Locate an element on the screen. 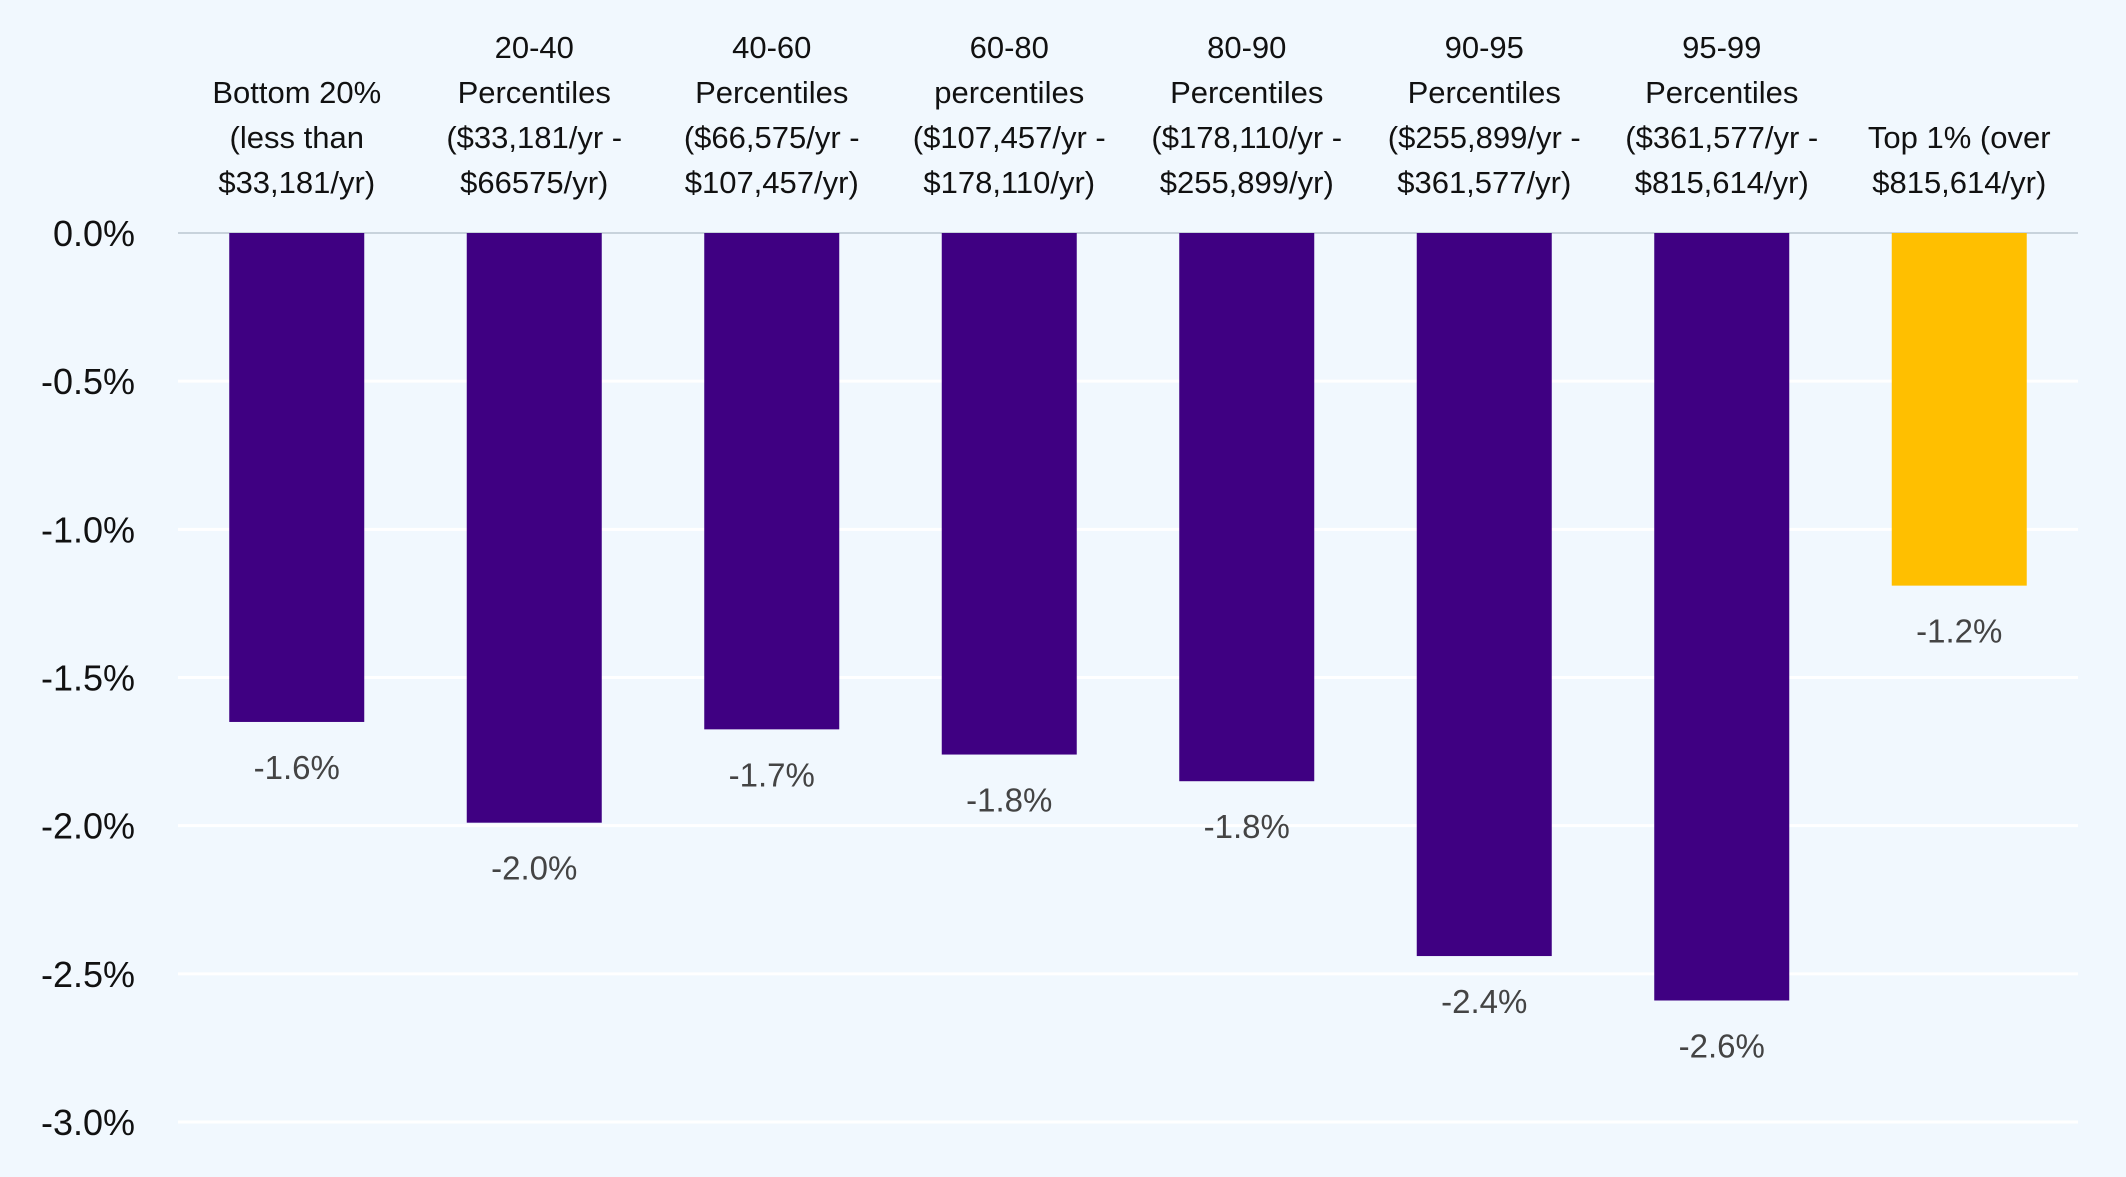 The height and width of the screenshot is (1177, 2126). category-label: Top 1% (over $815,614/yr) is located at coordinates (1959, 160).